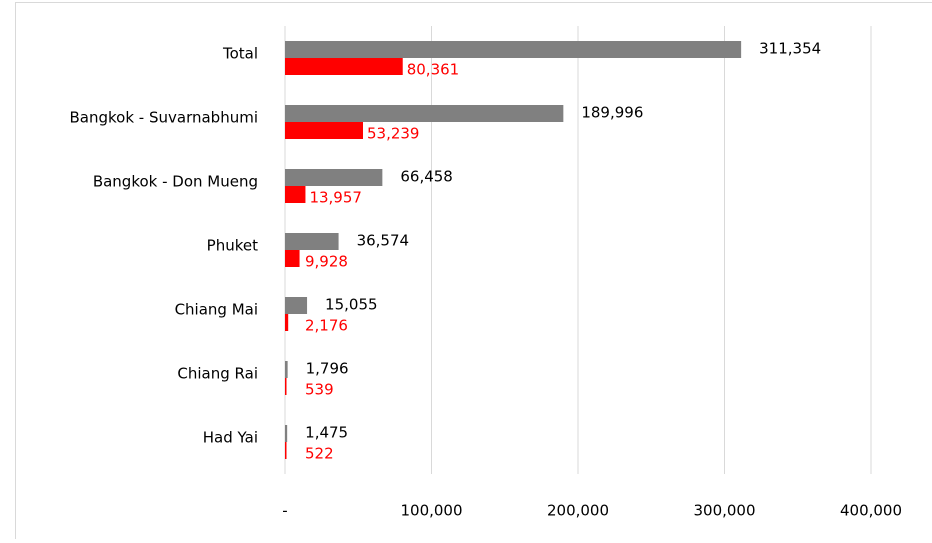 The image size is (932, 543). I want to click on x-tick-label: 200,000, so click(578, 511).